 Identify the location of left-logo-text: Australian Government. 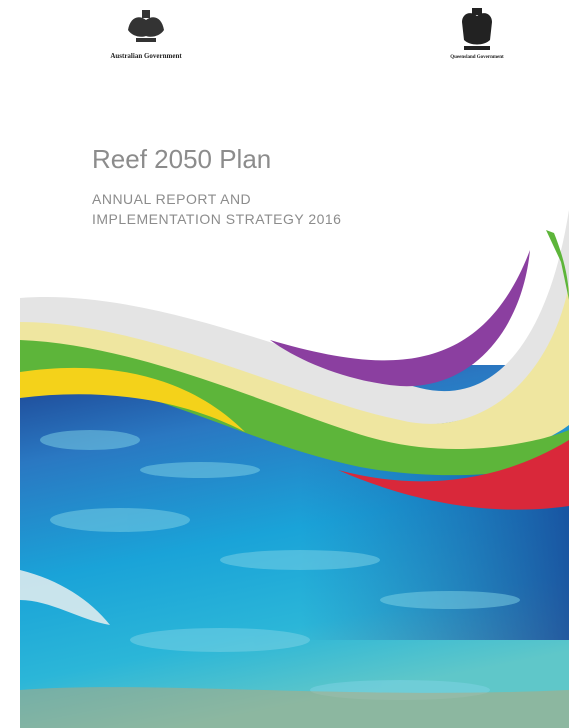
(146, 56).